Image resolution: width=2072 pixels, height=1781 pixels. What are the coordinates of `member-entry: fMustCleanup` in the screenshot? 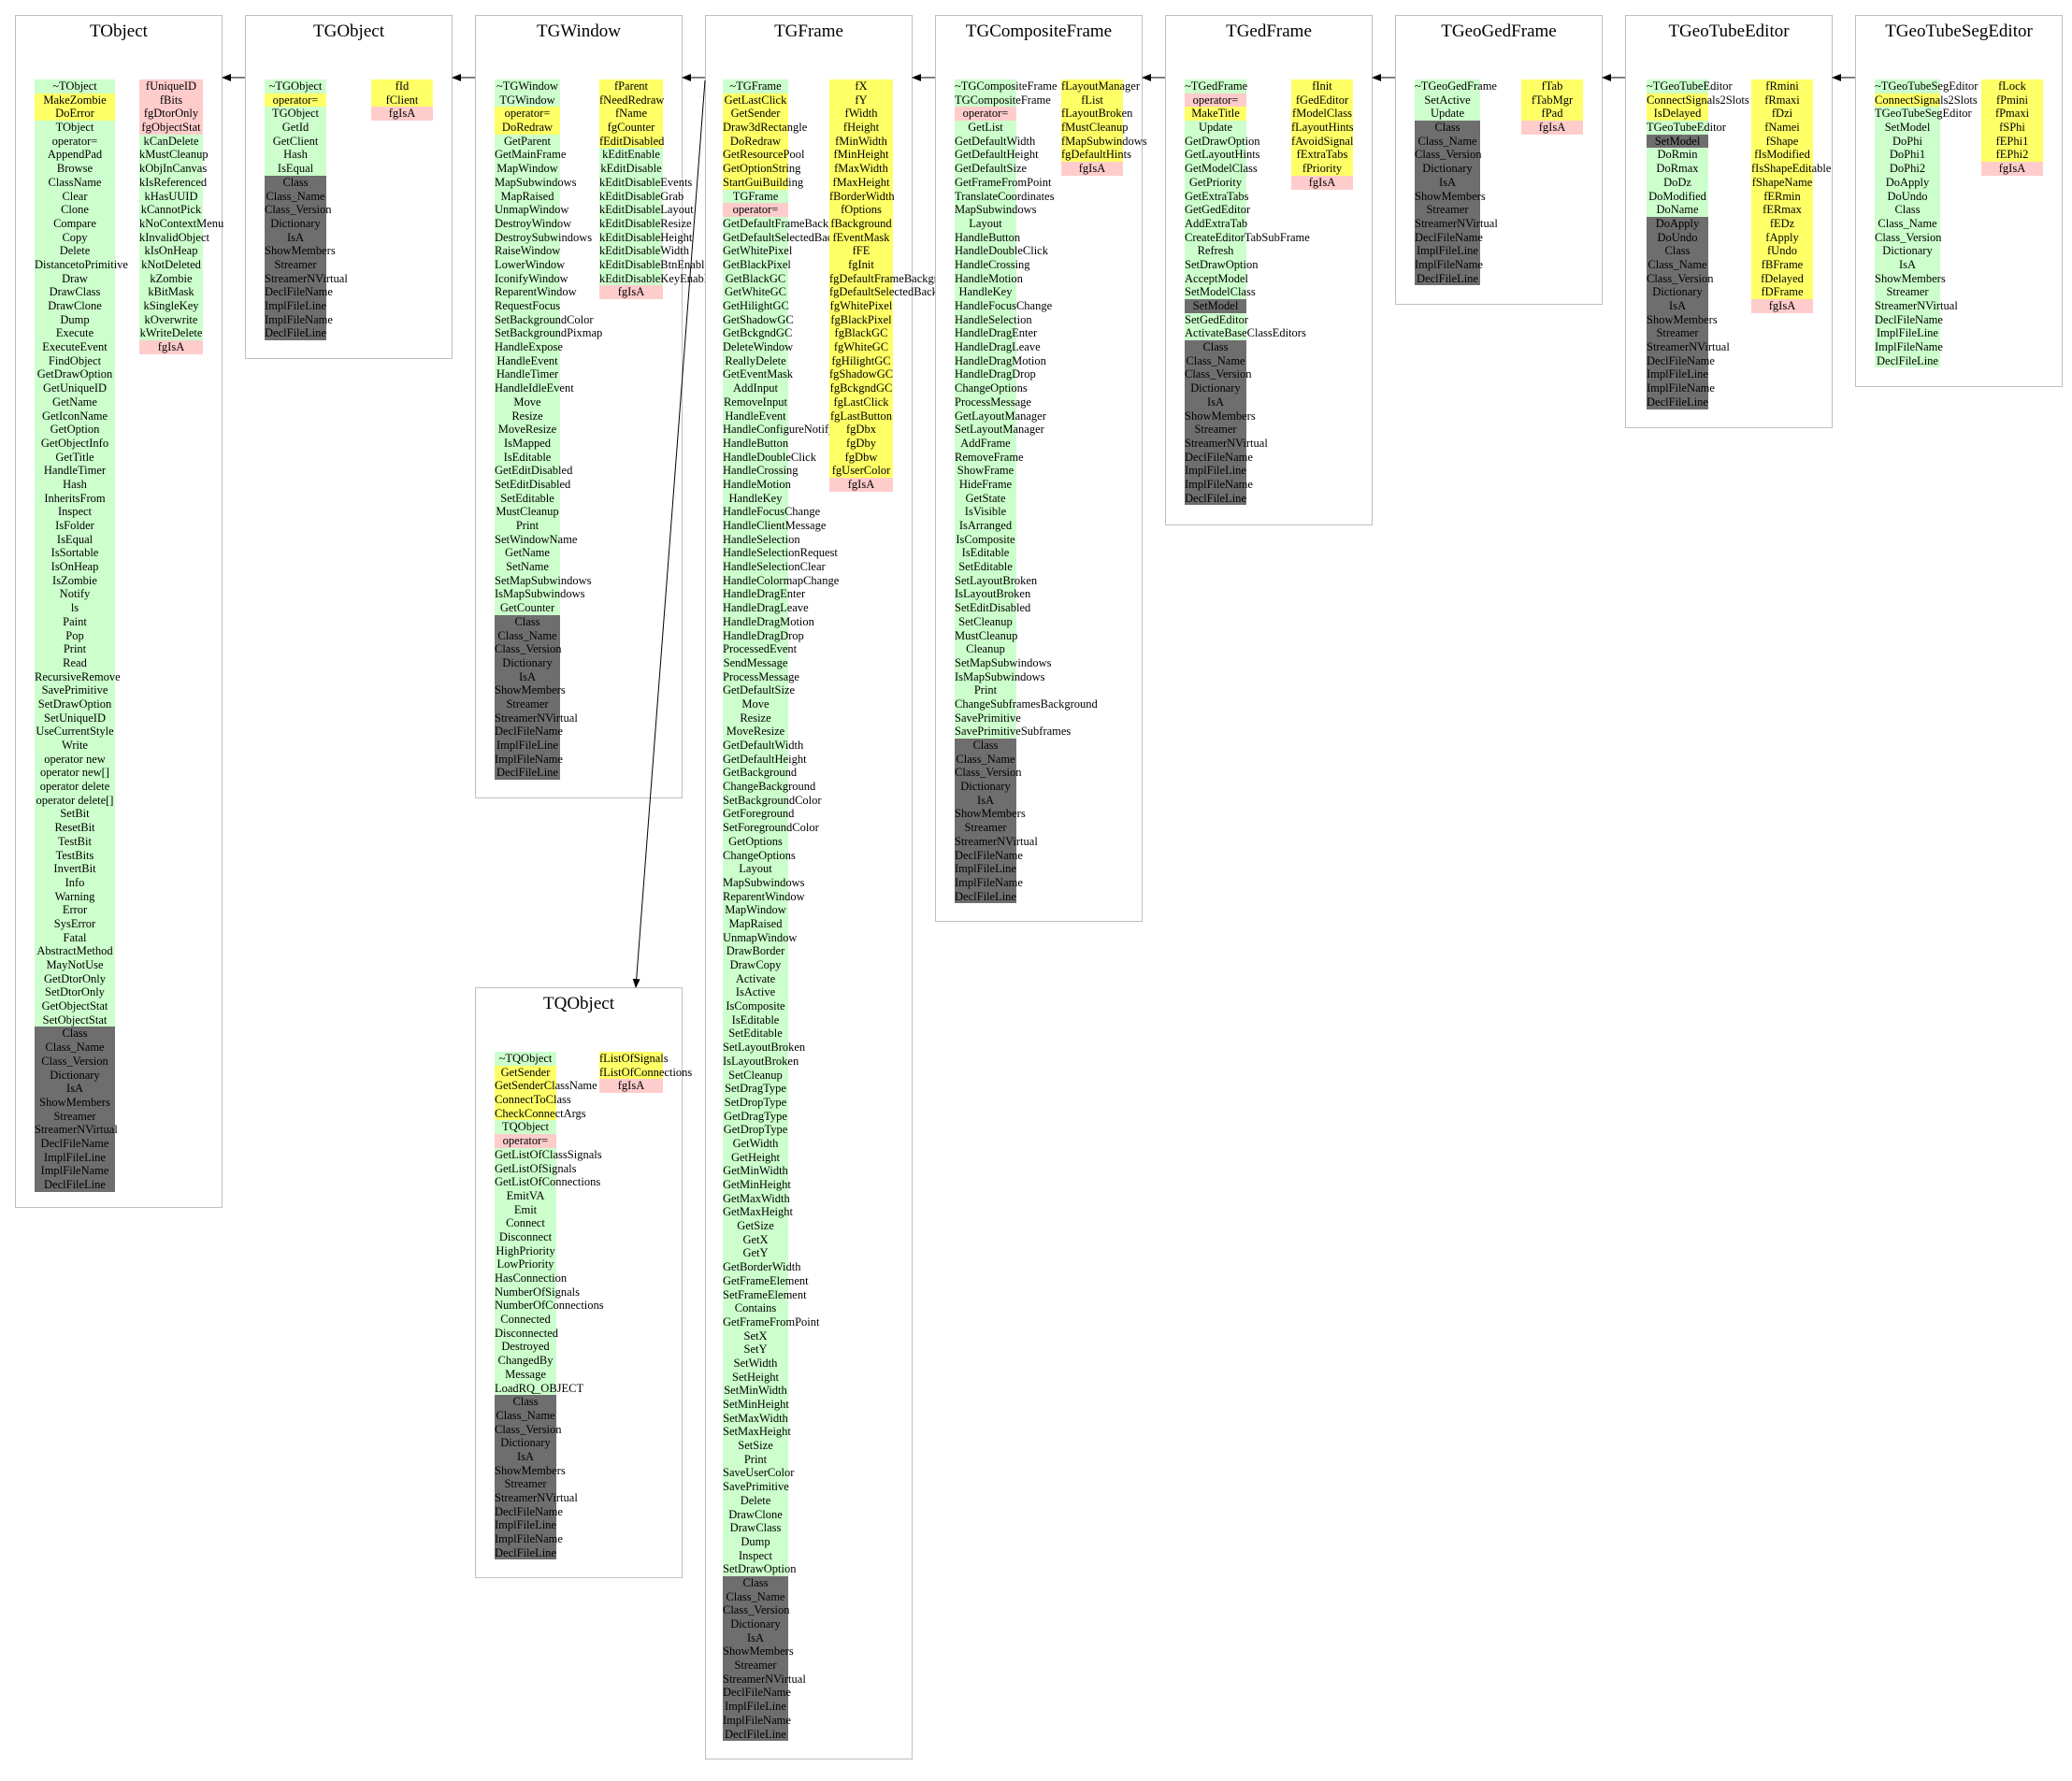 It's located at (1095, 128).